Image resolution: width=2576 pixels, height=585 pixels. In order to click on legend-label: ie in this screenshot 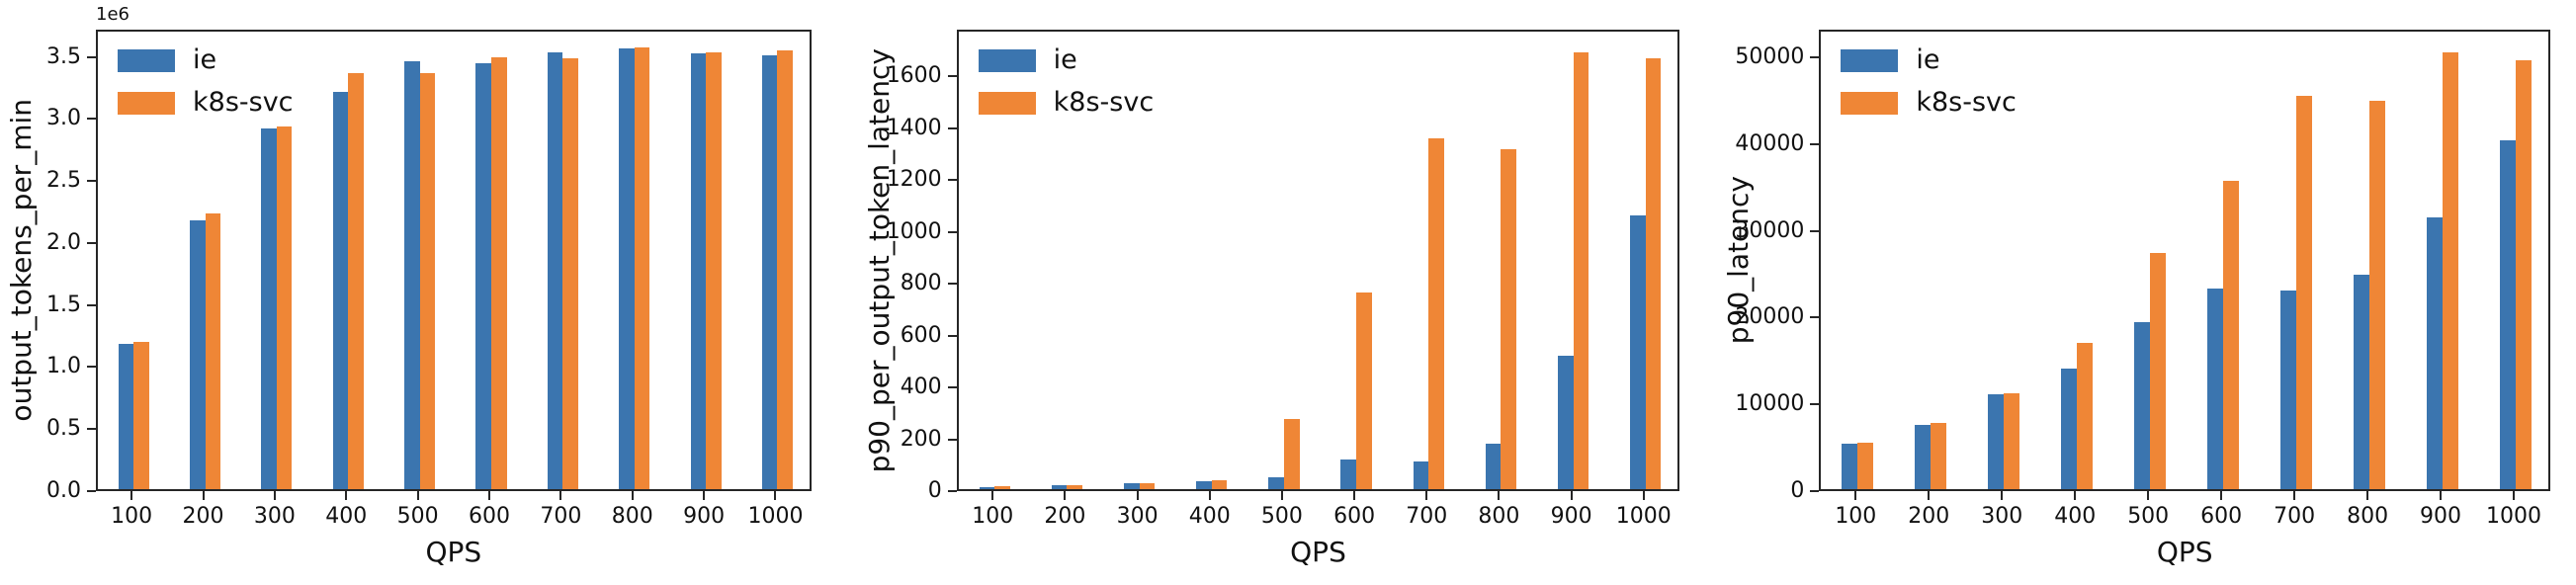, I will do `click(205, 59)`.